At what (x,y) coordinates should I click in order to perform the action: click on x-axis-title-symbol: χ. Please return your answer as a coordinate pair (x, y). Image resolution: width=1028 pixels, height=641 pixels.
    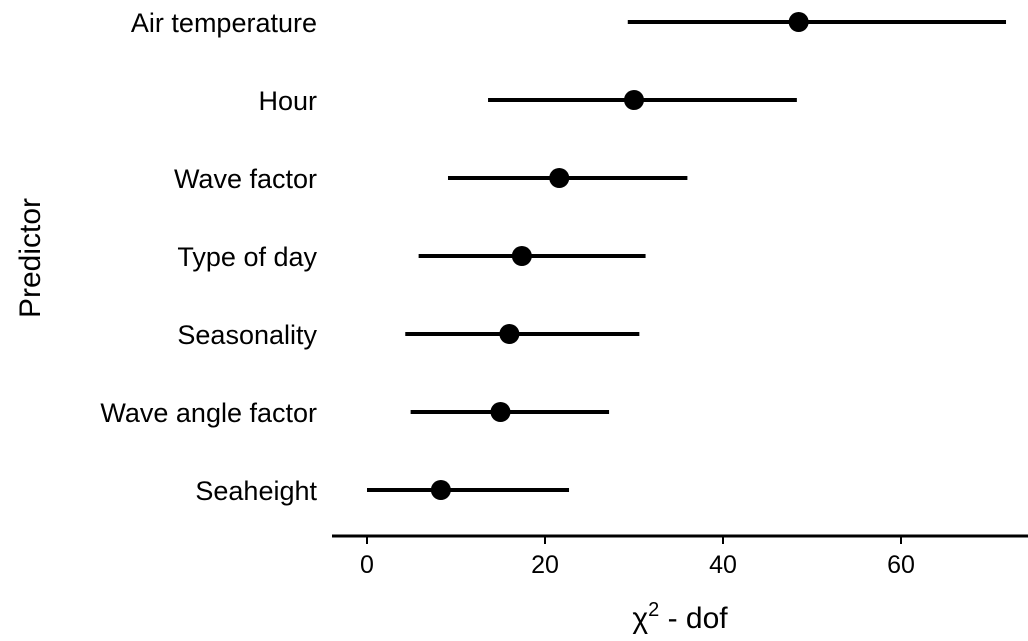
    Looking at the image, I should click on (640, 618).